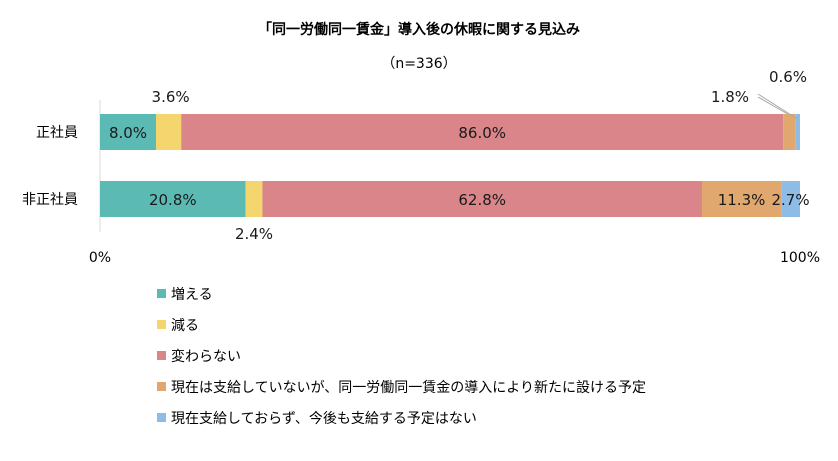  What do you see at coordinates (57, 133) in the screenshot?
I see `category-label: 正社員` at bounding box center [57, 133].